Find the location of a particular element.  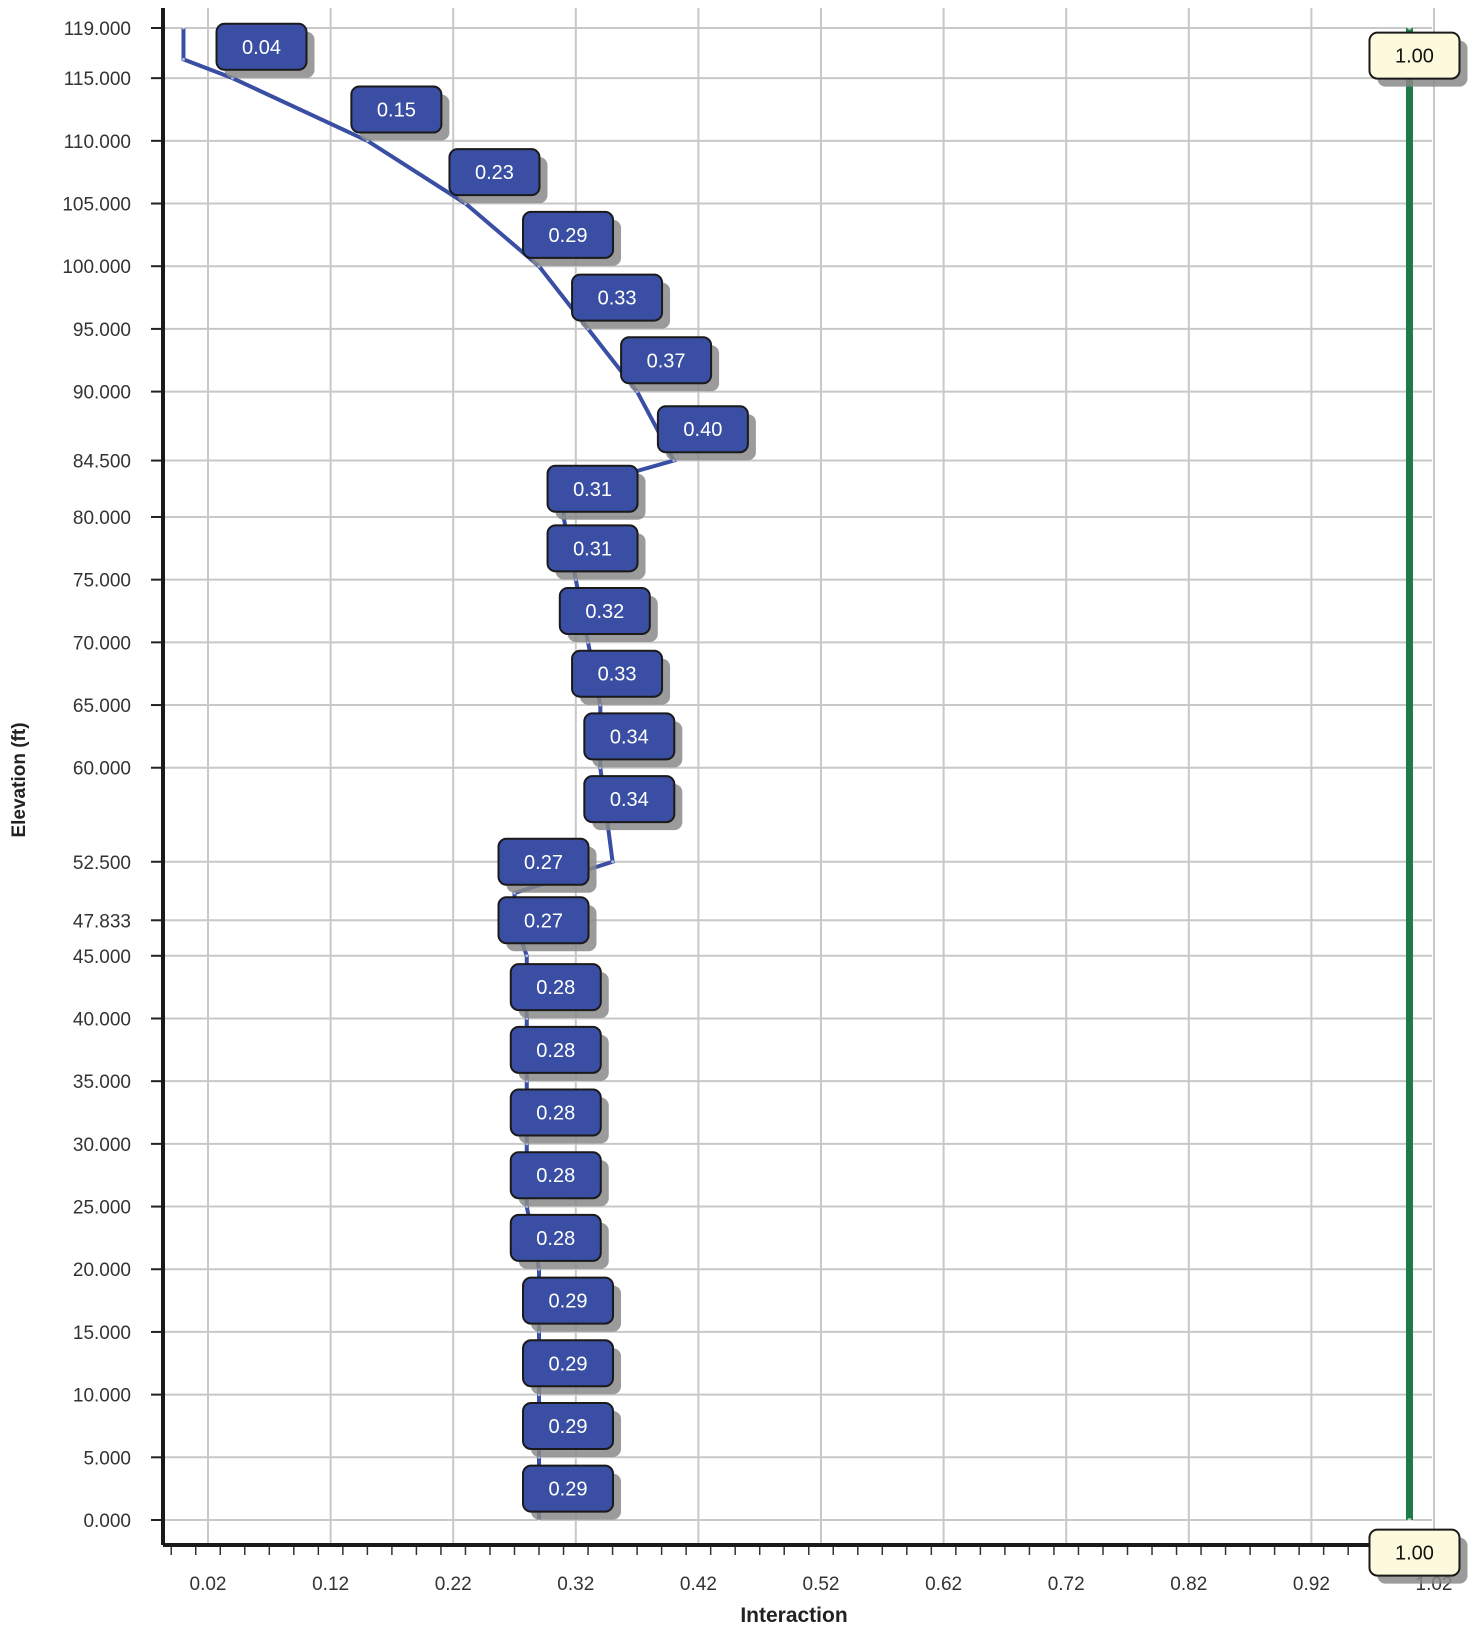

y-tick-label: 47.833 is located at coordinates (102, 921).